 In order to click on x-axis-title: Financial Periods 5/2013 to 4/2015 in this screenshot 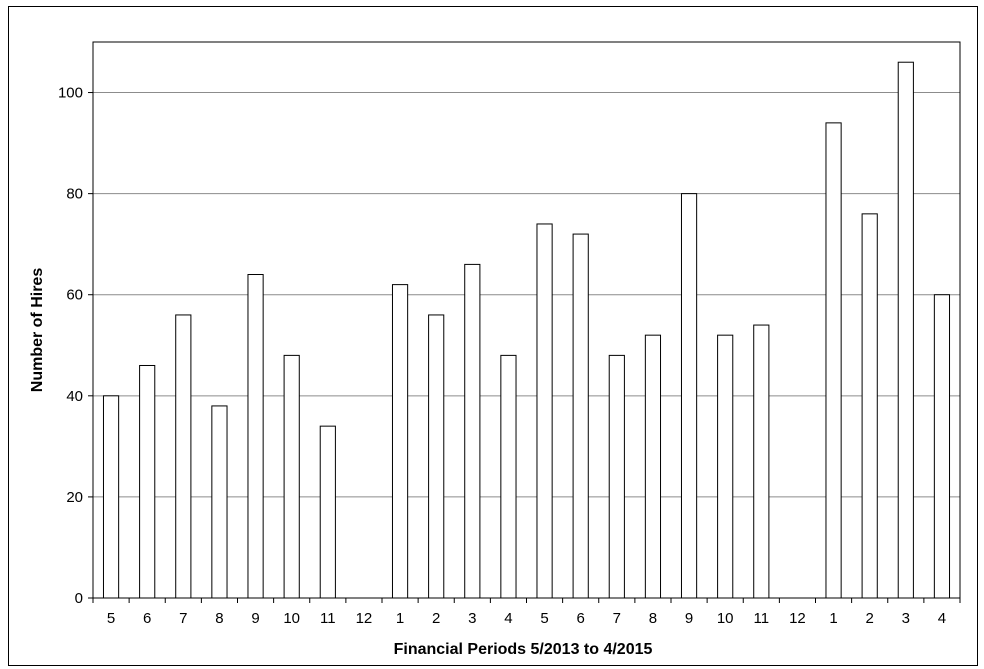, I will do `click(523, 649)`.